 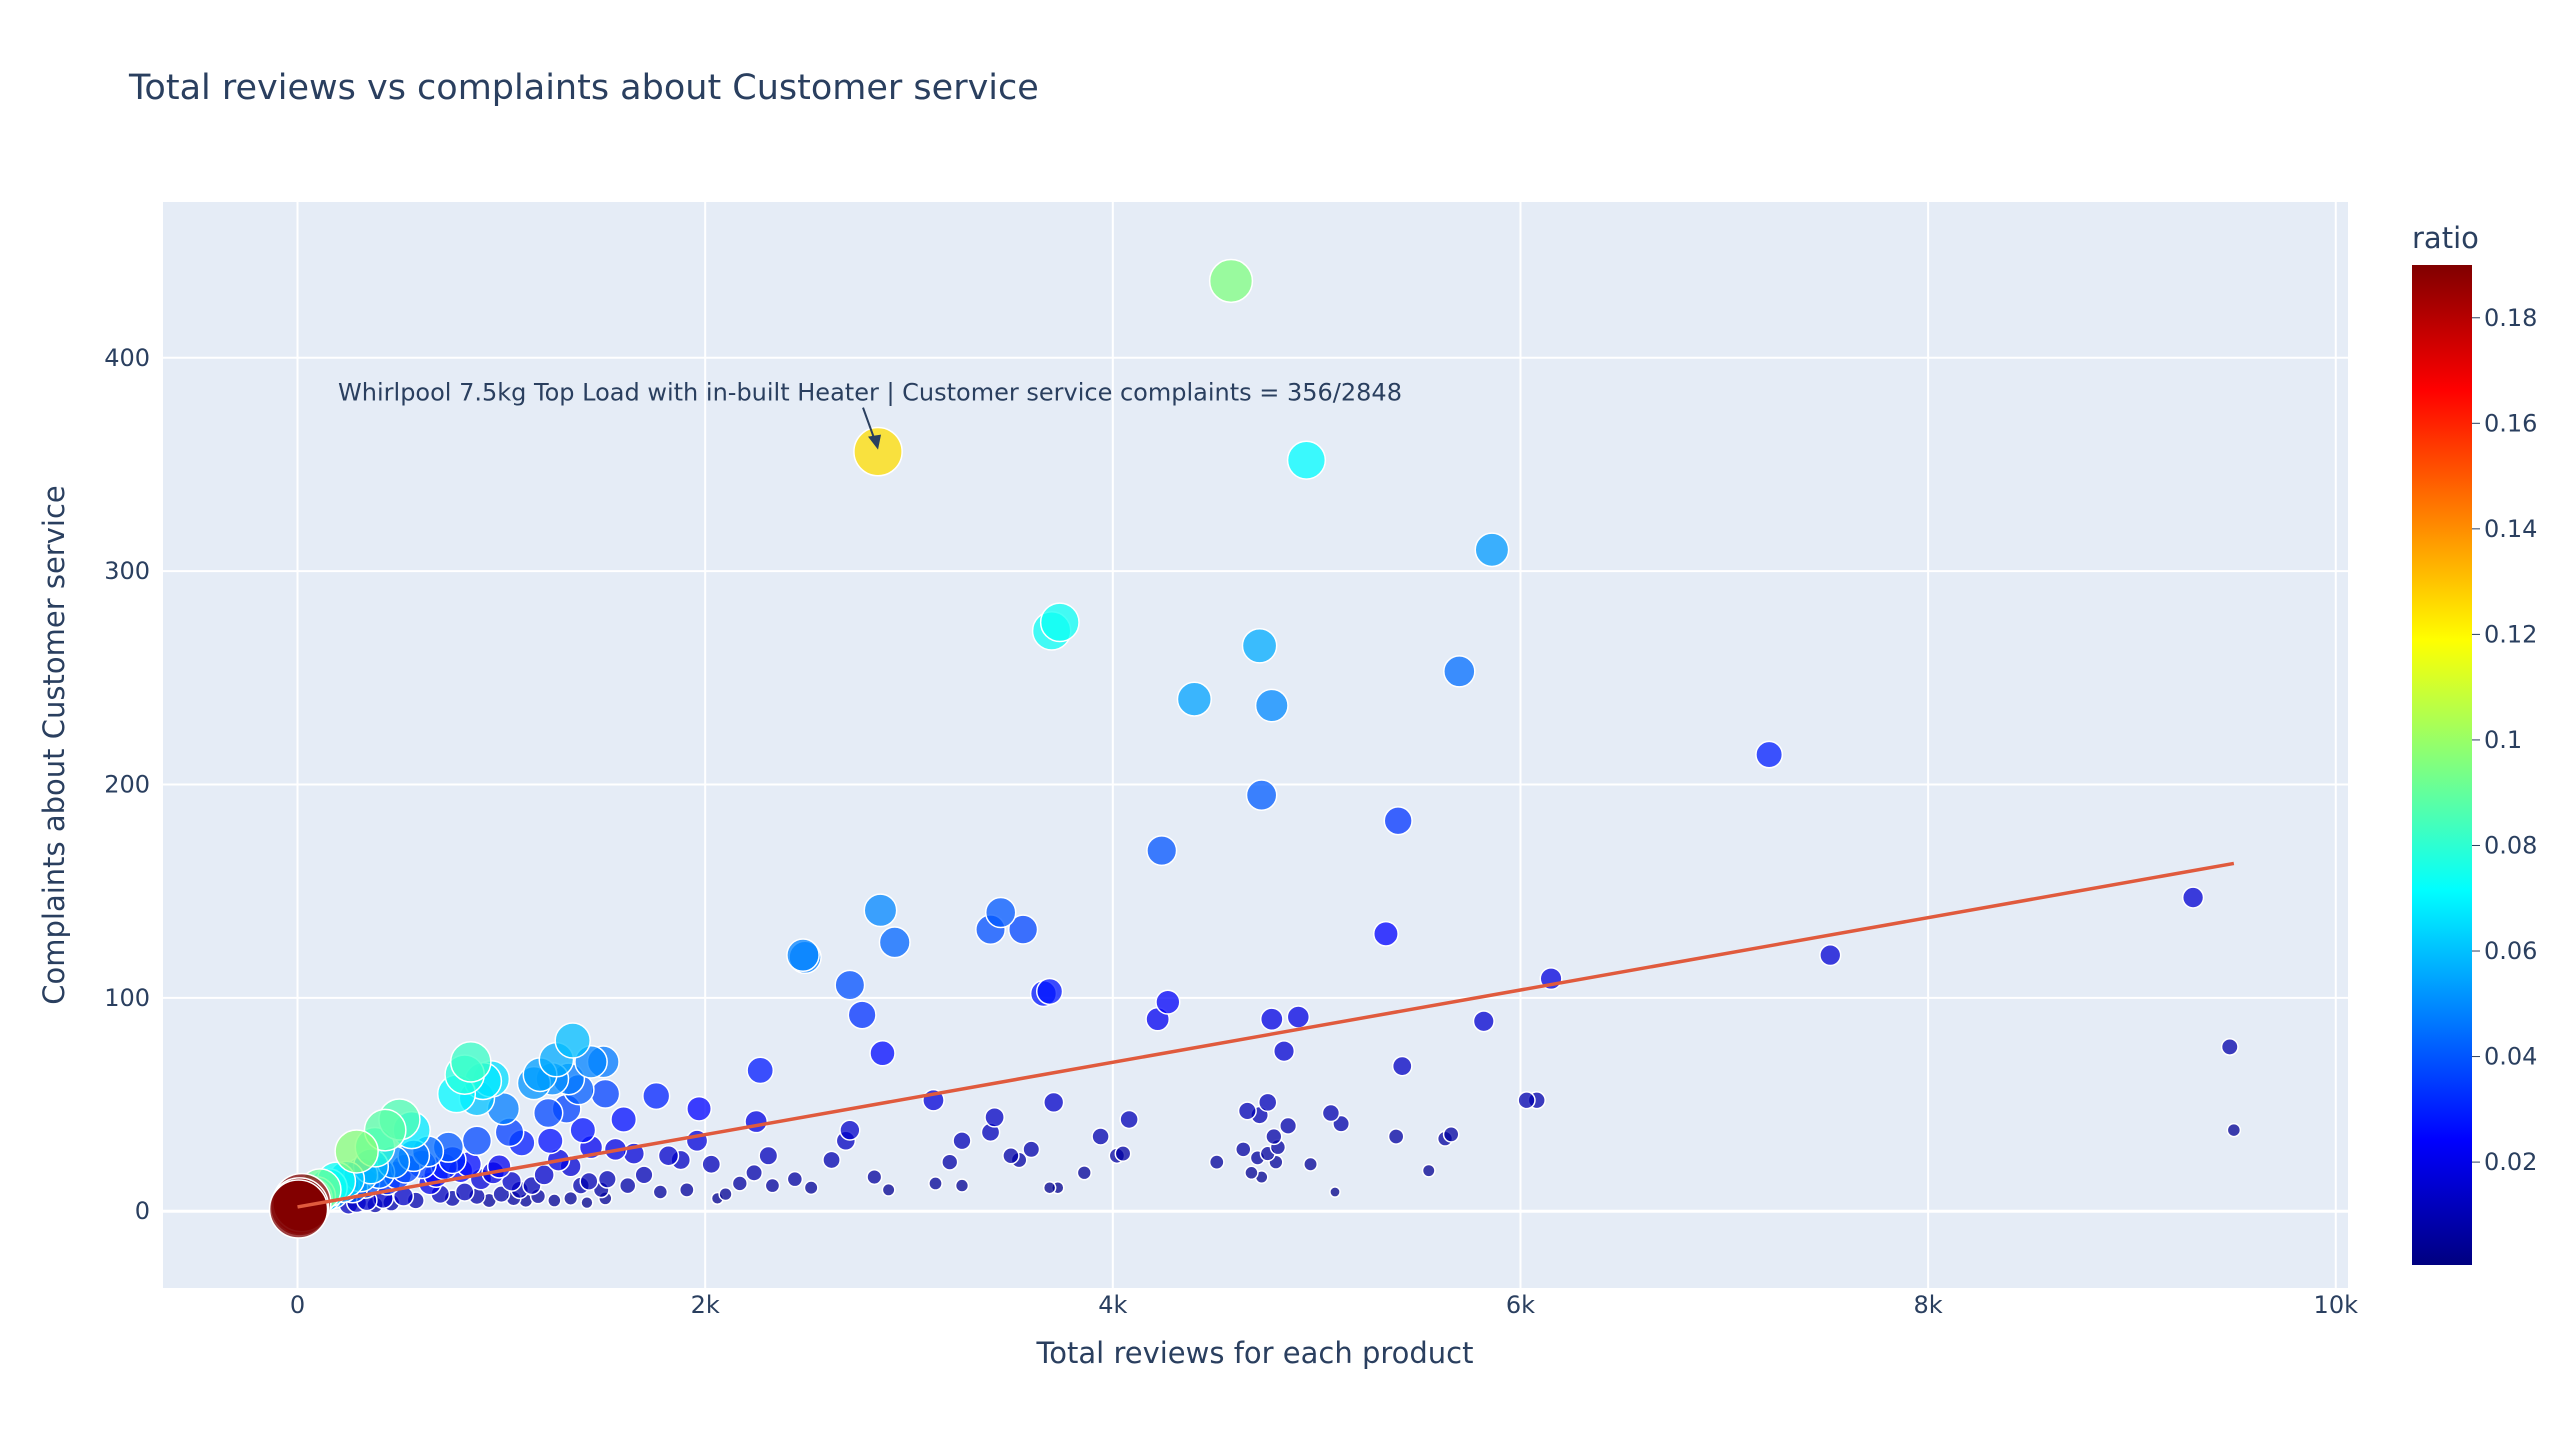 I want to click on y-axis-title: Complaints about Customer service, so click(x=54, y=744).